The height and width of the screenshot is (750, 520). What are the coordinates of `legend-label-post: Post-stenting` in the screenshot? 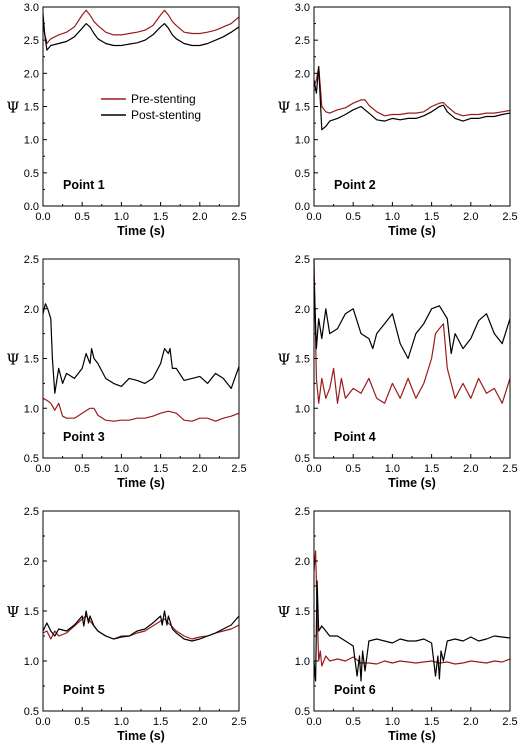 It's located at (166, 115).